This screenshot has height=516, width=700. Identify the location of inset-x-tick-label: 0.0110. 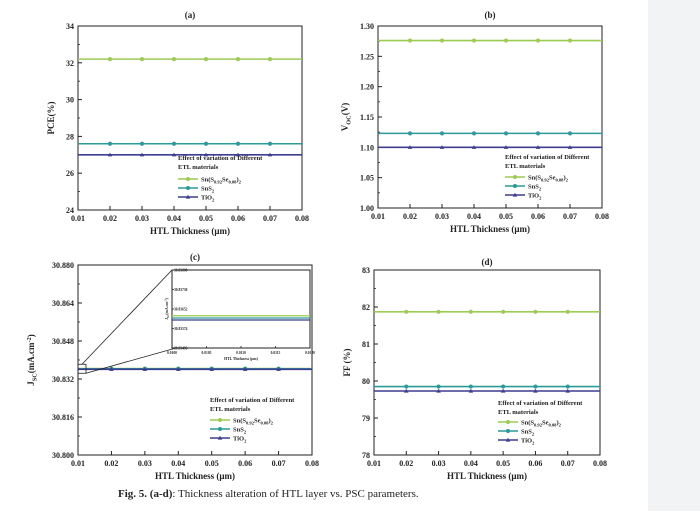
(241, 353).